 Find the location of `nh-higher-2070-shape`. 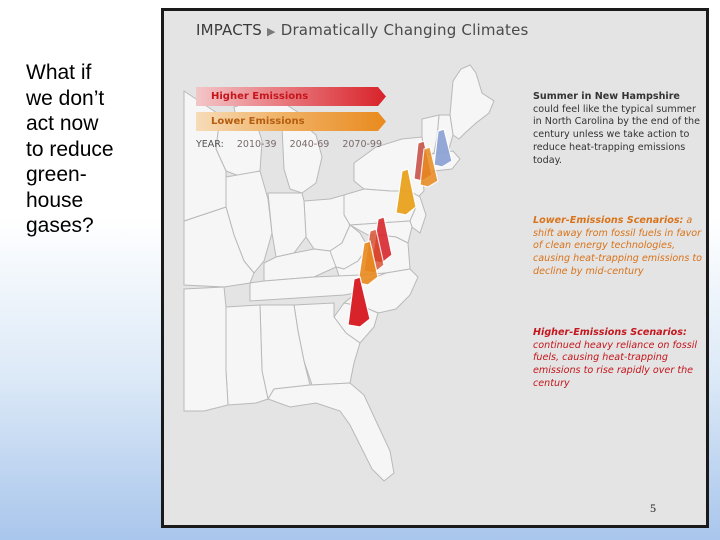

nh-higher-2070-shape is located at coordinates (359, 302).